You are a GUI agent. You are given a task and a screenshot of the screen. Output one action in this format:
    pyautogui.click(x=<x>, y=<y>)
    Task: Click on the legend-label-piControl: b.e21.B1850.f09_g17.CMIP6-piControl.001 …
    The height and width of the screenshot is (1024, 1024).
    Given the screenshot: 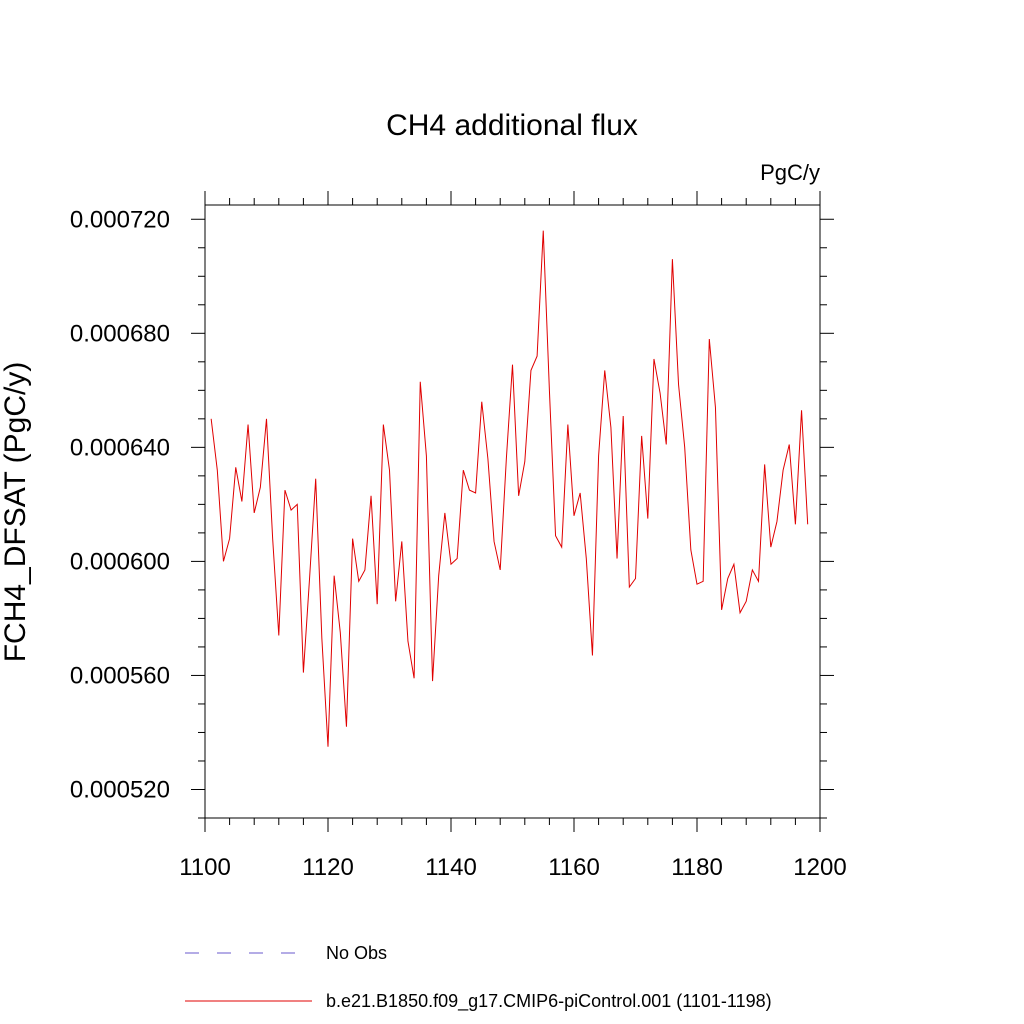 What is the action you would take?
    pyautogui.click(x=549, y=1001)
    